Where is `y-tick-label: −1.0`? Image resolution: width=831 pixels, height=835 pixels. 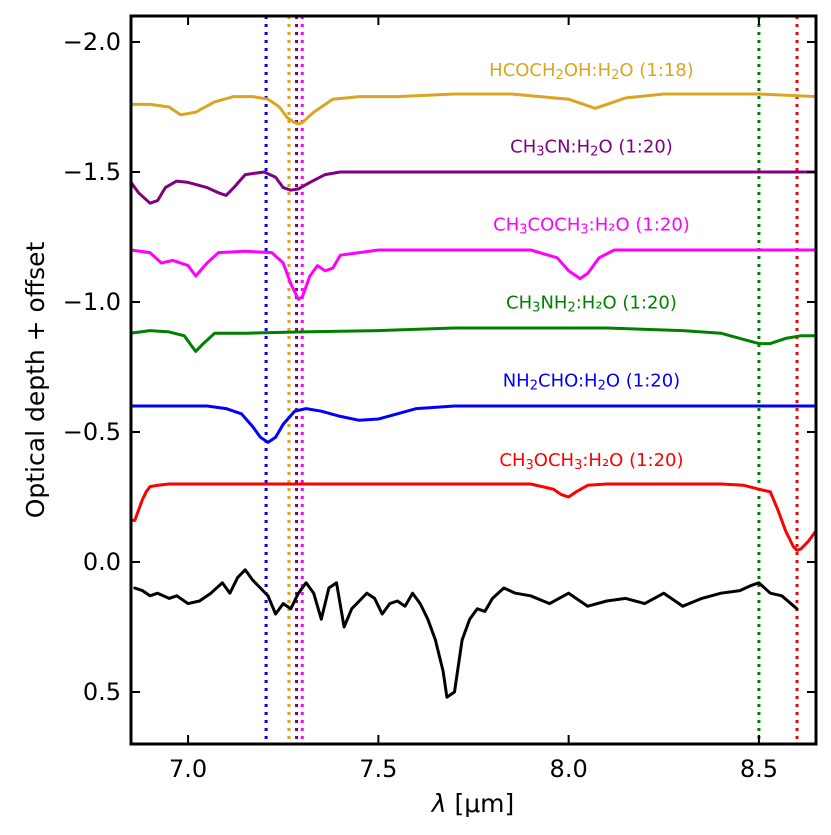 y-tick-label: −1.0 is located at coordinates (92, 302).